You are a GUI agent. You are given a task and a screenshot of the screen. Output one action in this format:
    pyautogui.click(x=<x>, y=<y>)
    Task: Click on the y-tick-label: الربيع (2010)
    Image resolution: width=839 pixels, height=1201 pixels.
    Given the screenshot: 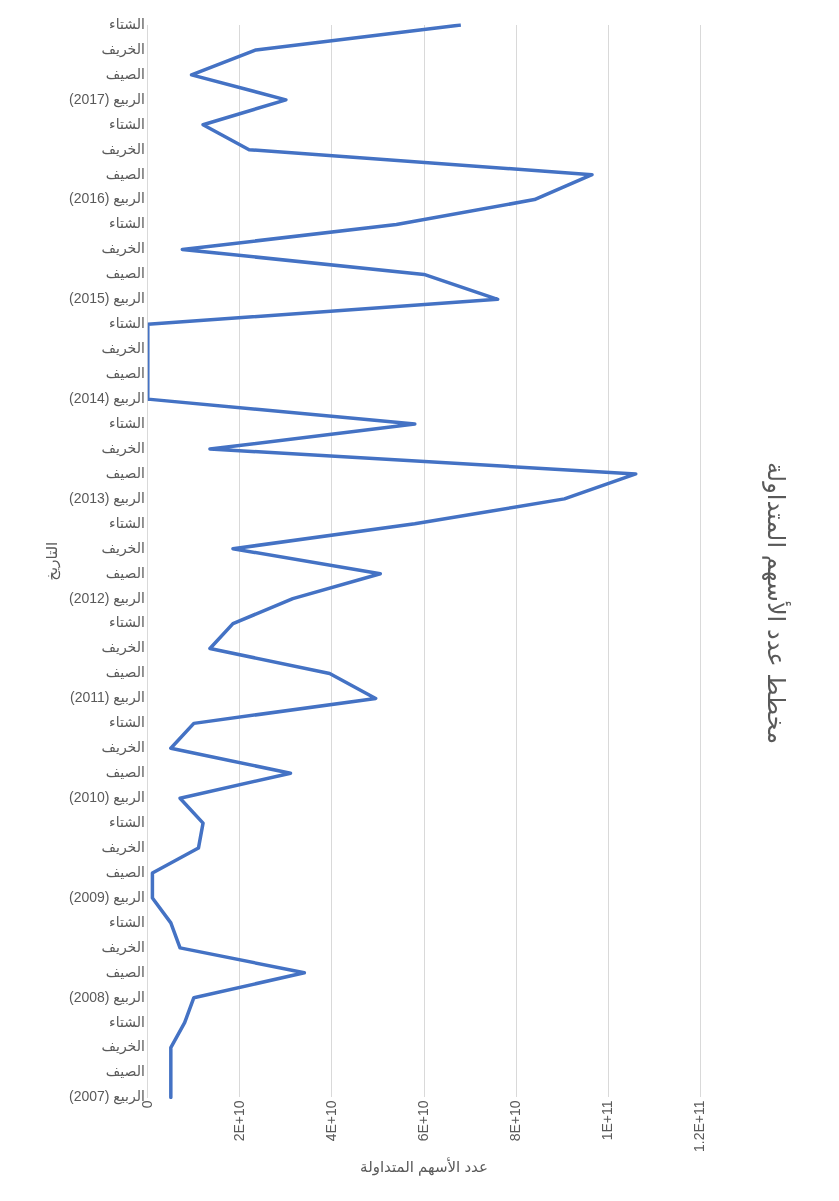 What is the action you would take?
    pyautogui.click(x=106, y=798)
    